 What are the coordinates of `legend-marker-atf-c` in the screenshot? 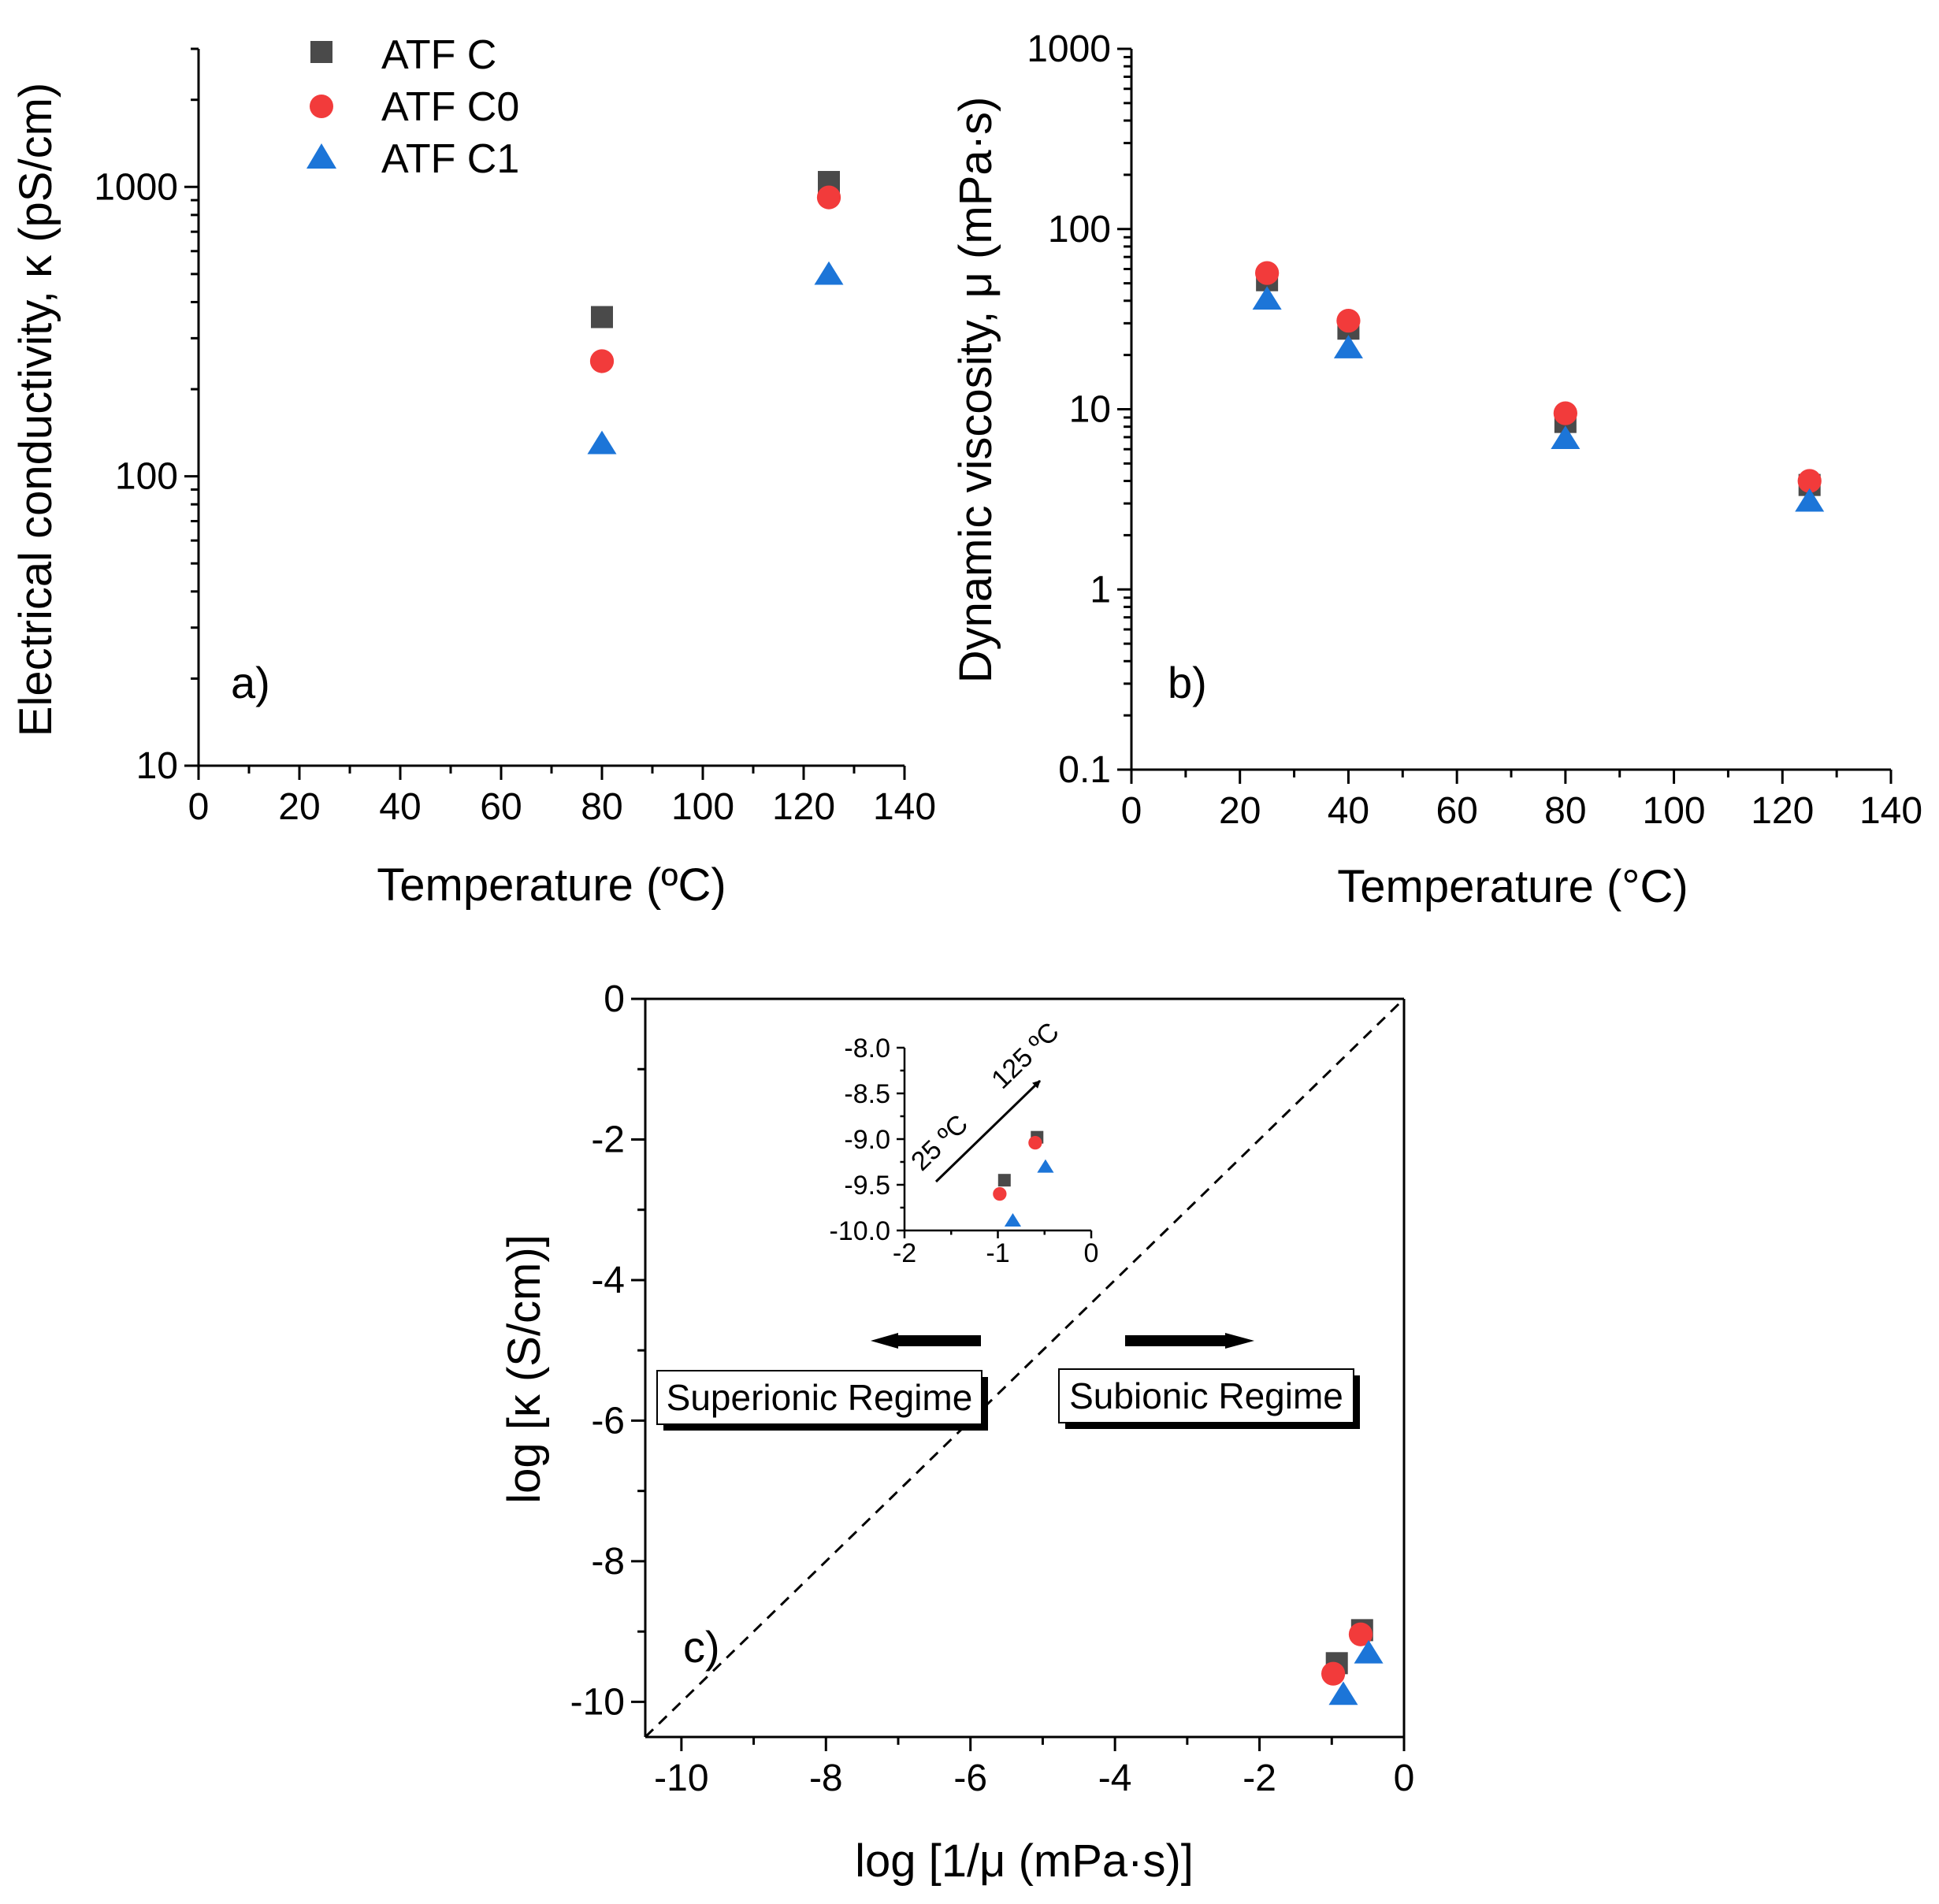 It's located at (321, 52).